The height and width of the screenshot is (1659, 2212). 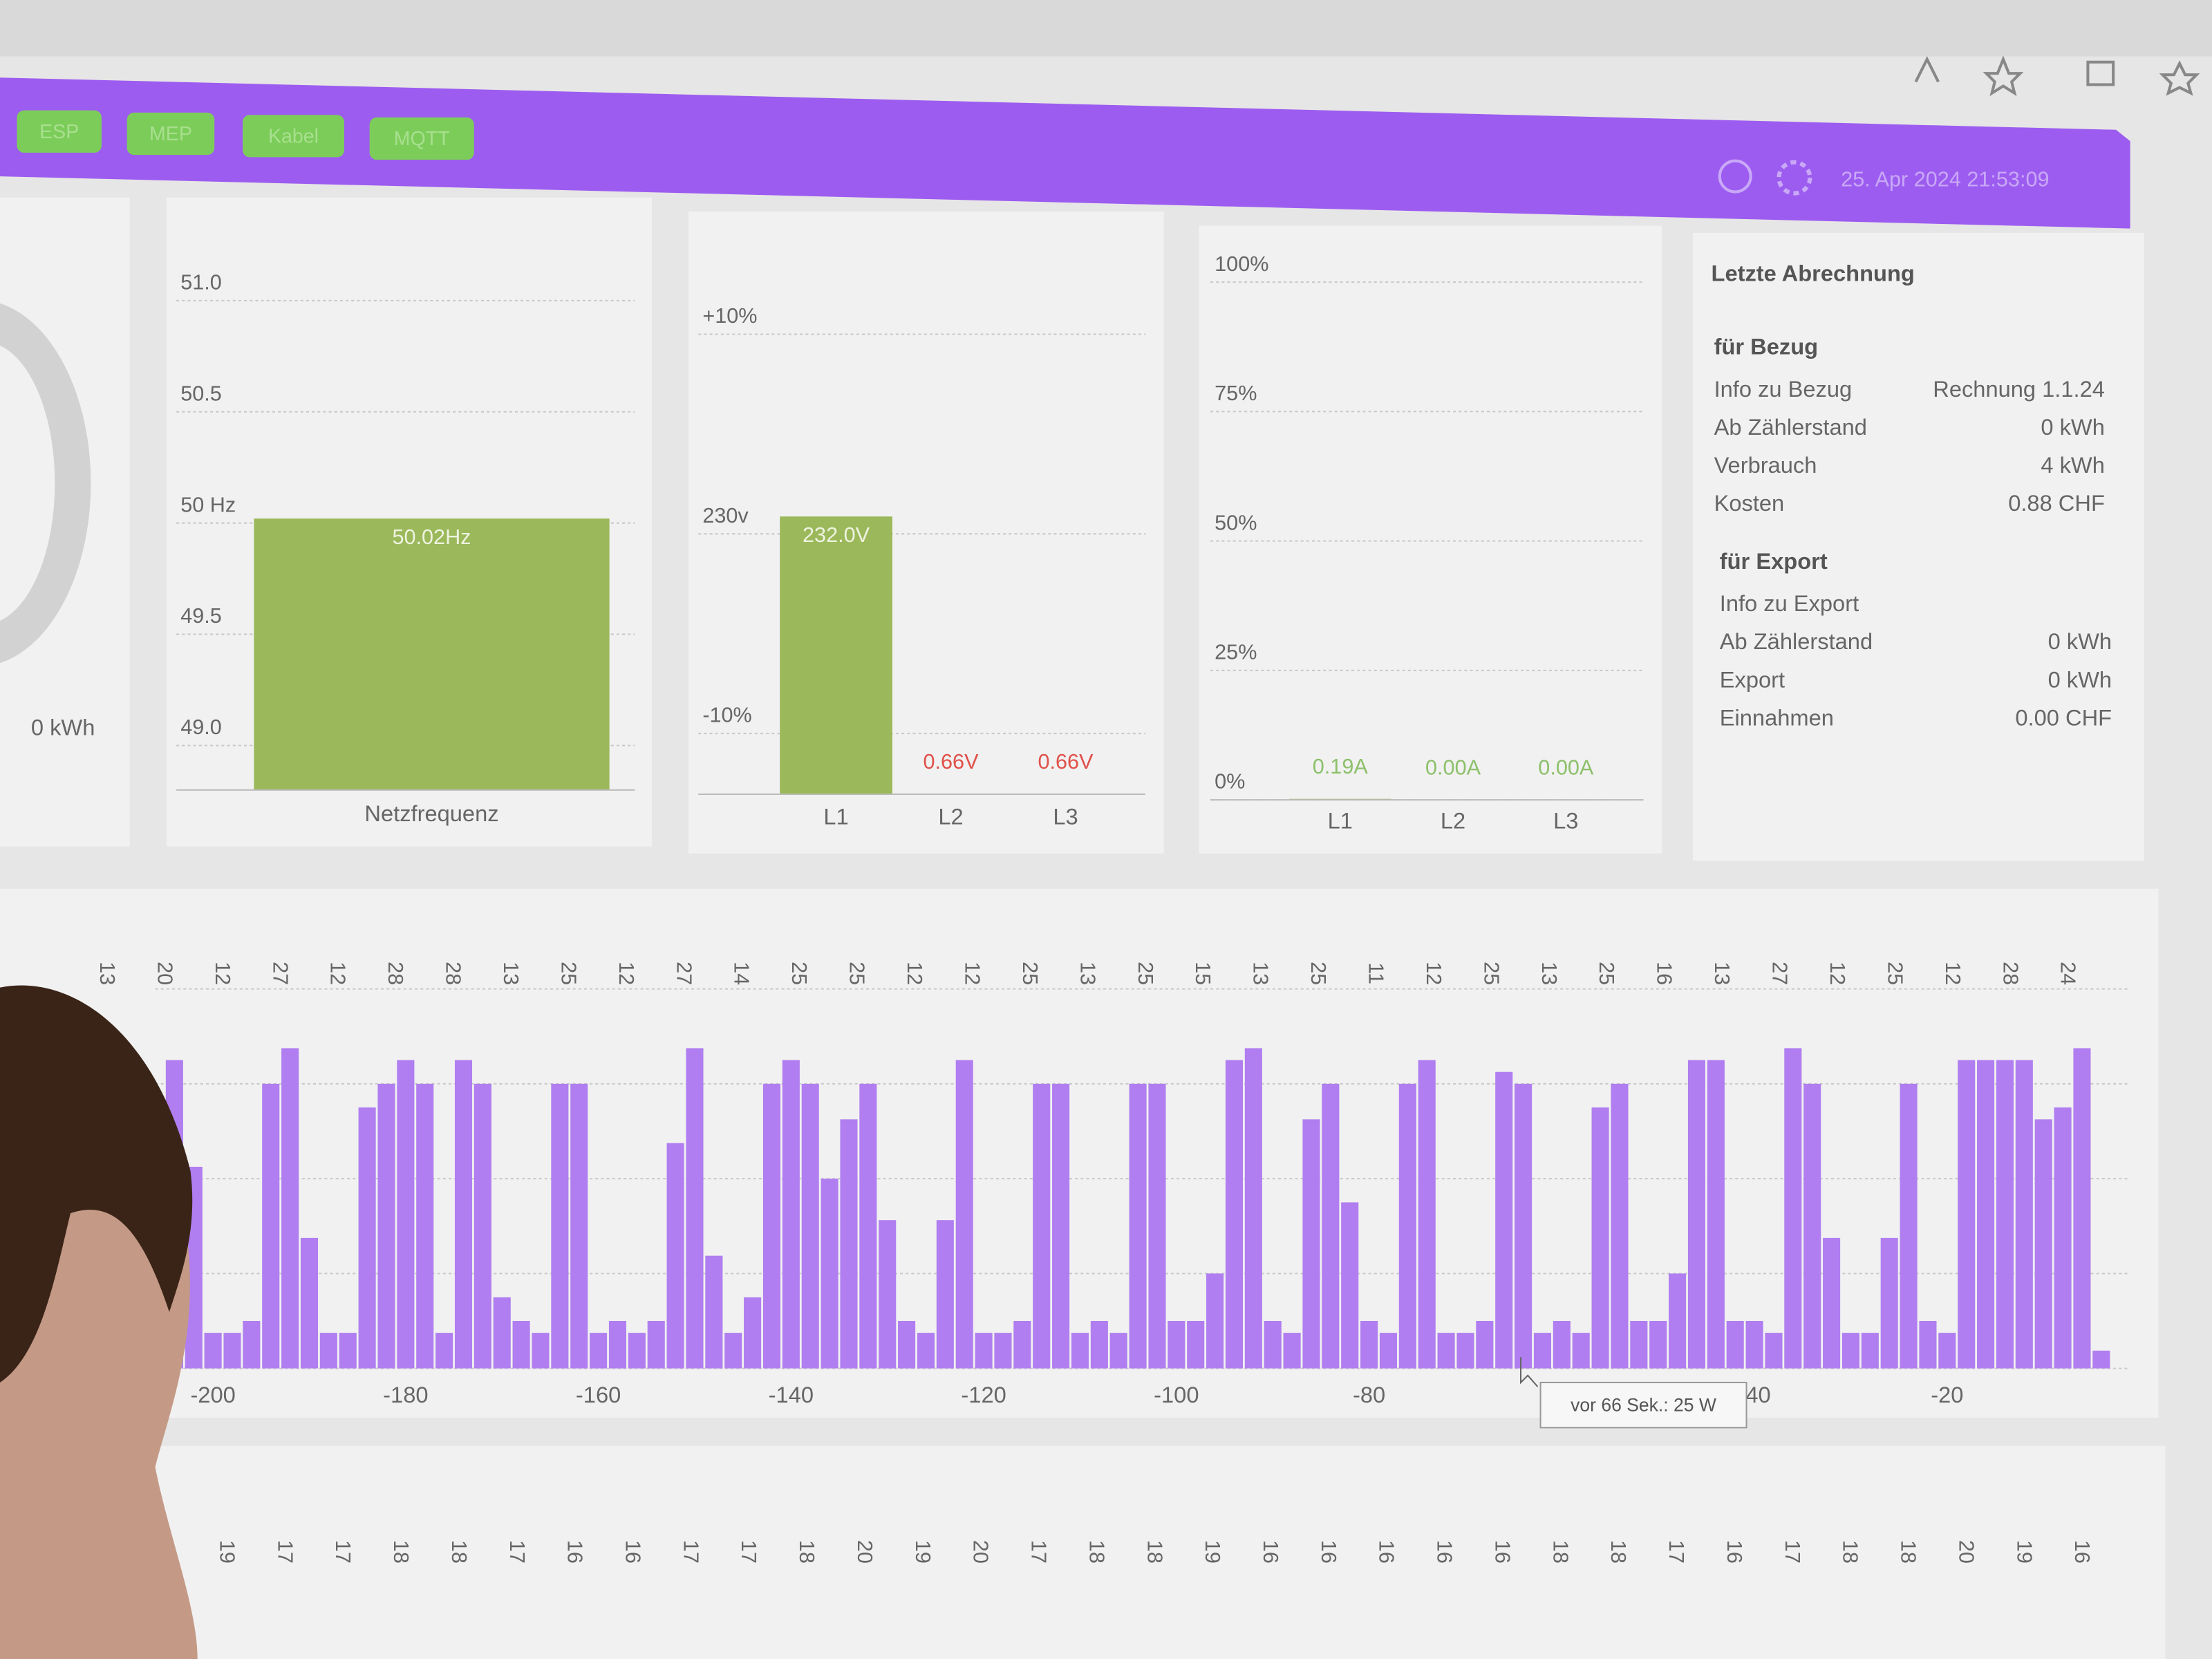 What do you see at coordinates (1203, 974) in the screenshot?
I see `top-label: 15` at bounding box center [1203, 974].